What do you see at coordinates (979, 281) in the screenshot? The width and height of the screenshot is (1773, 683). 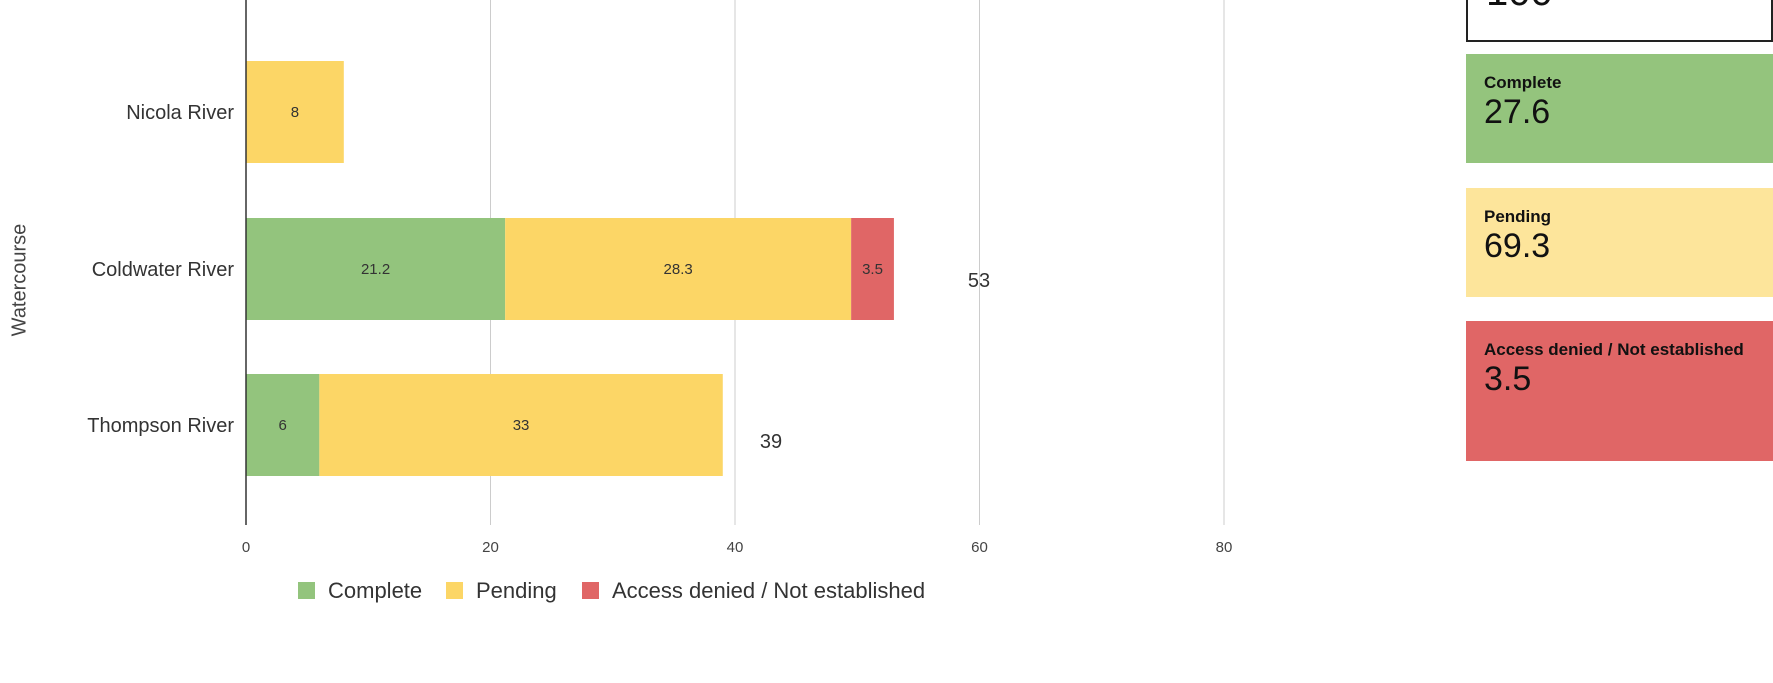 I see `total-annotation: 53` at bounding box center [979, 281].